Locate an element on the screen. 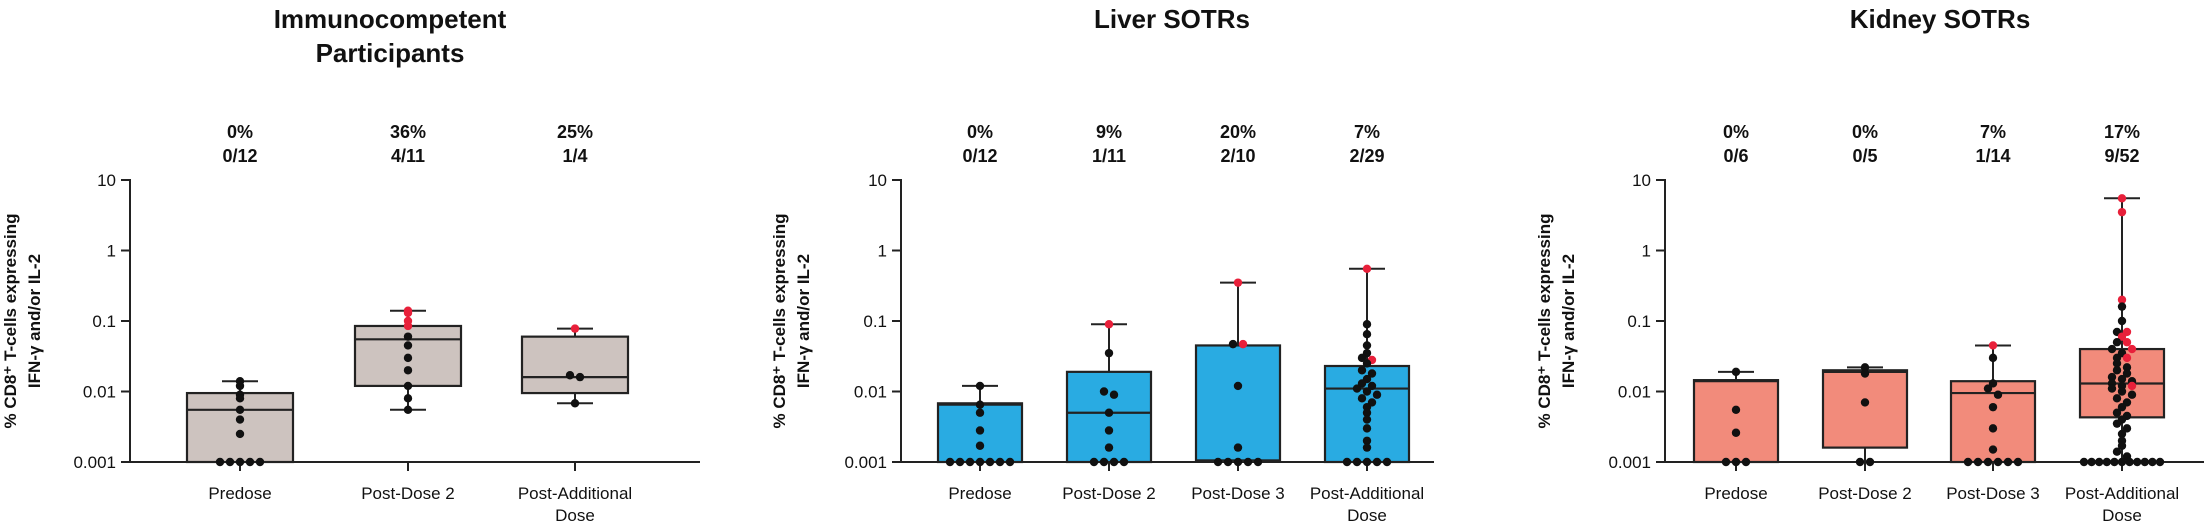  y-tick-label: 10 is located at coordinates (877, 180).